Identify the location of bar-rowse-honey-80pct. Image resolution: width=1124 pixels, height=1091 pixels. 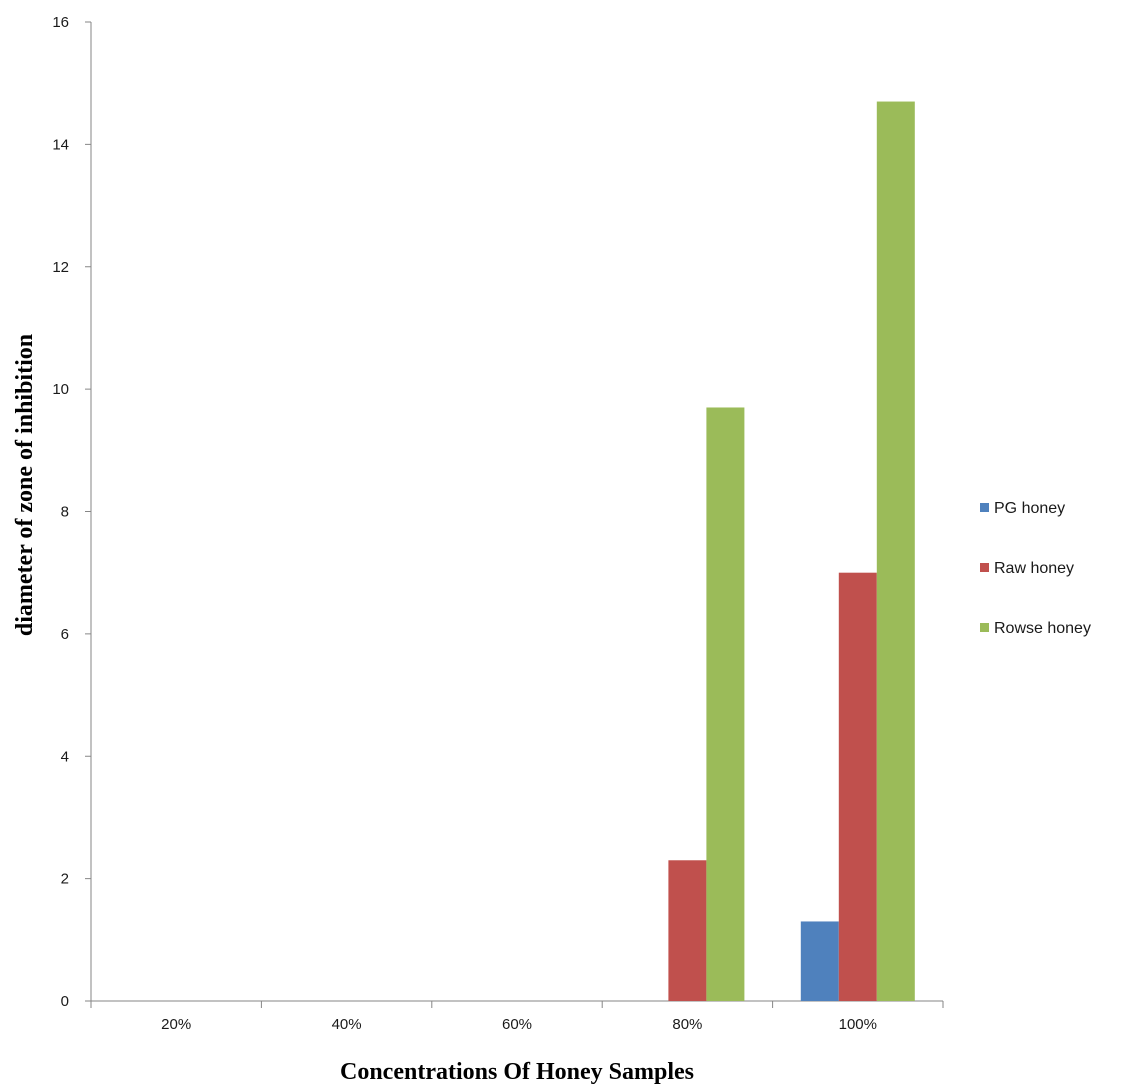
(725, 704).